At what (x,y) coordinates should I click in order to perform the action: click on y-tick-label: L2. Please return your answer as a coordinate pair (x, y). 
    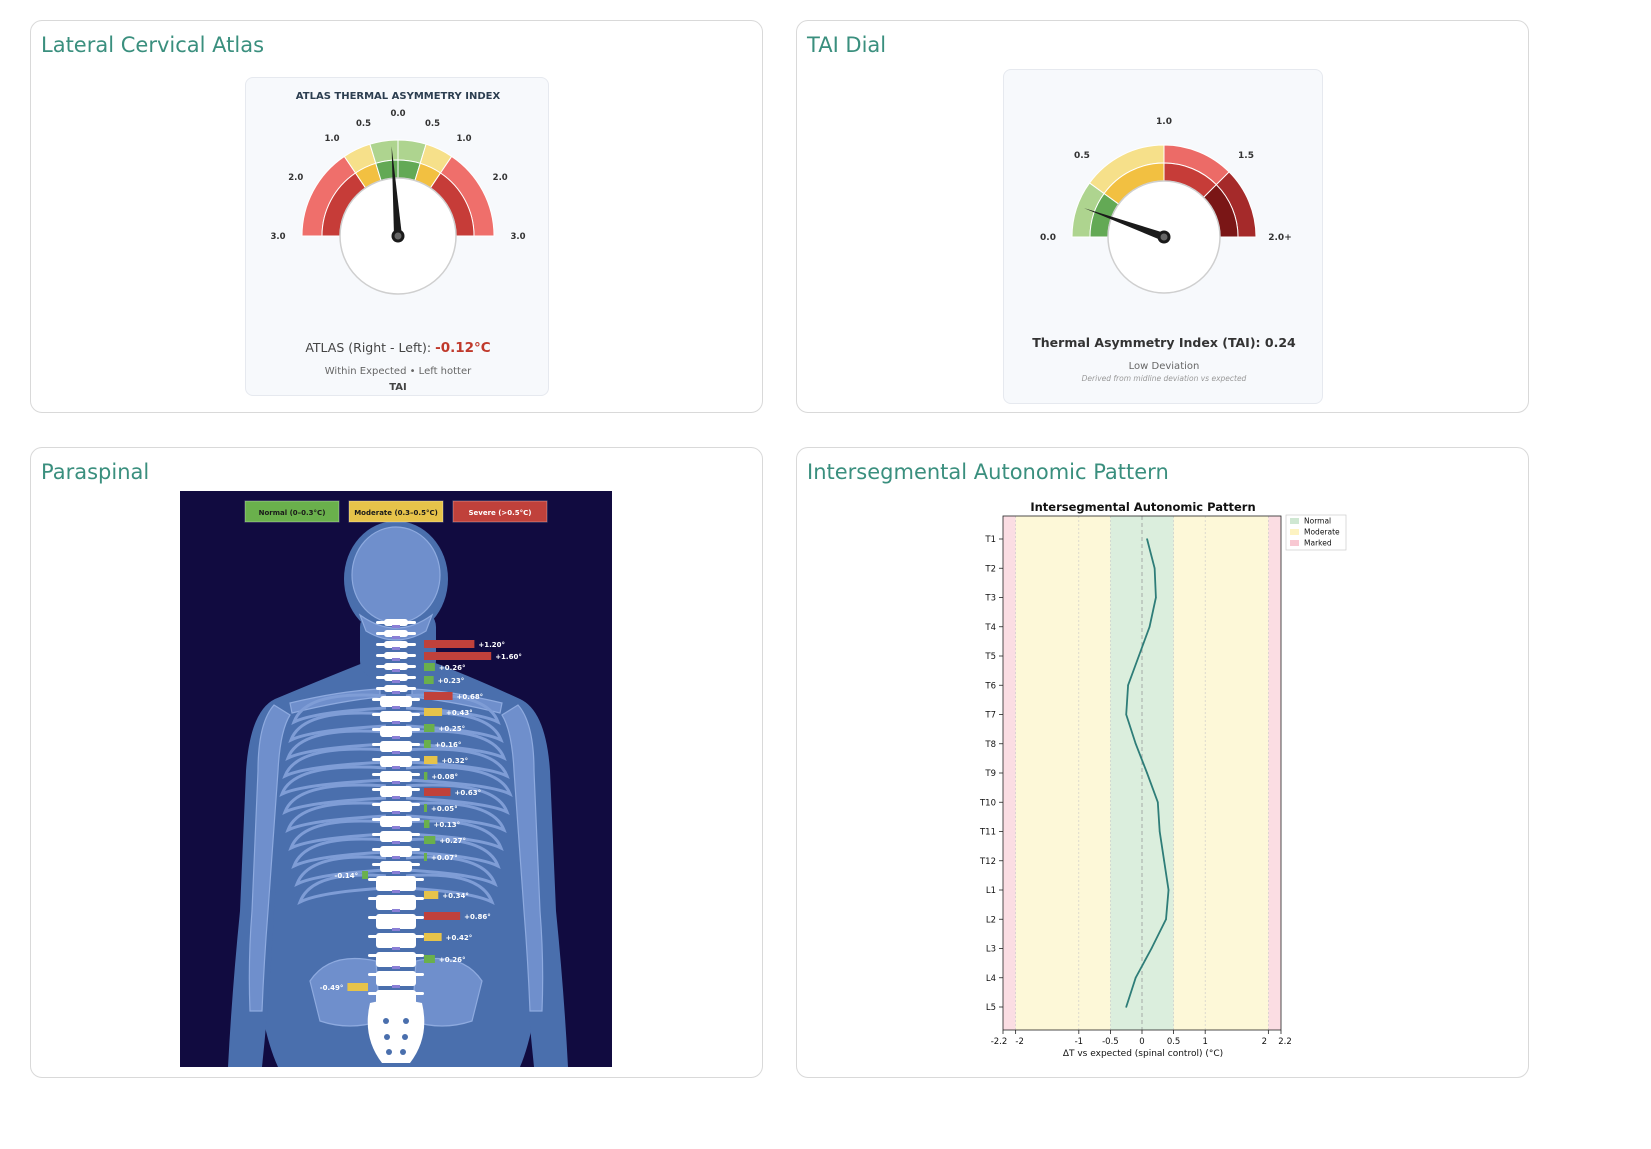
    Looking at the image, I should click on (991, 920).